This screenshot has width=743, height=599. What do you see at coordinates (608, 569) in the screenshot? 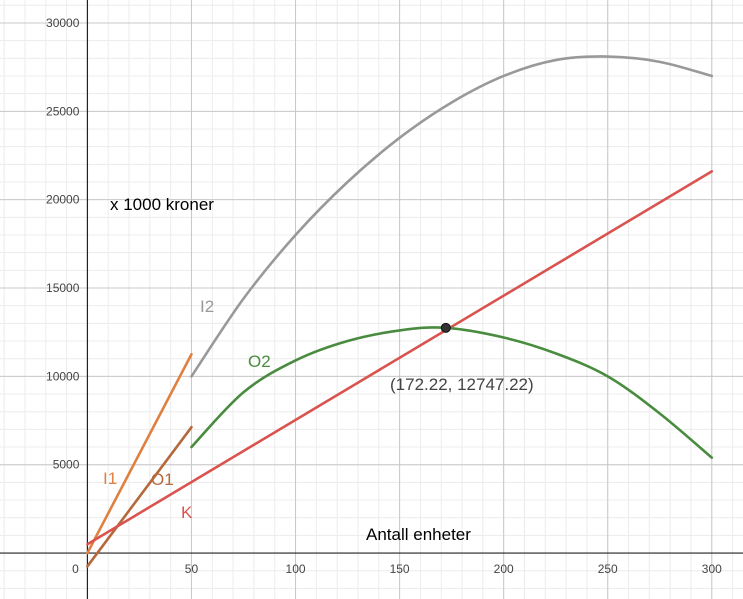
I see `x-tick-label: 250` at bounding box center [608, 569].